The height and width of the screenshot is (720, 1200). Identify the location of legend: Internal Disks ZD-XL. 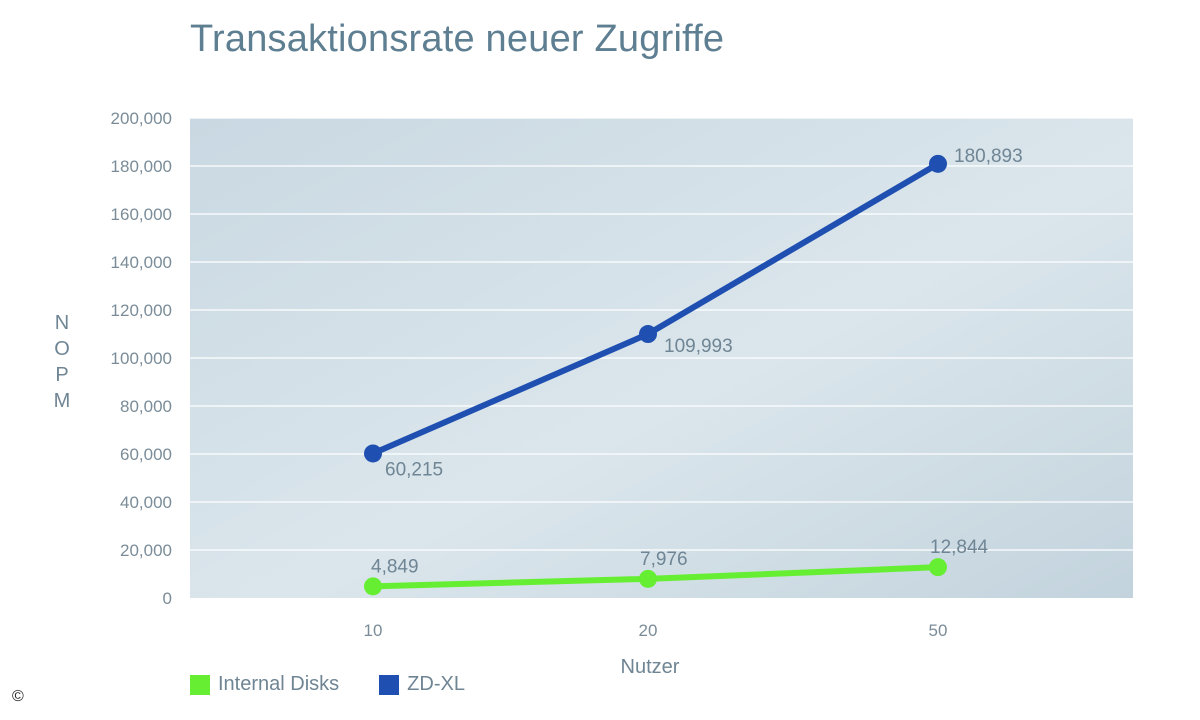
(327, 684).